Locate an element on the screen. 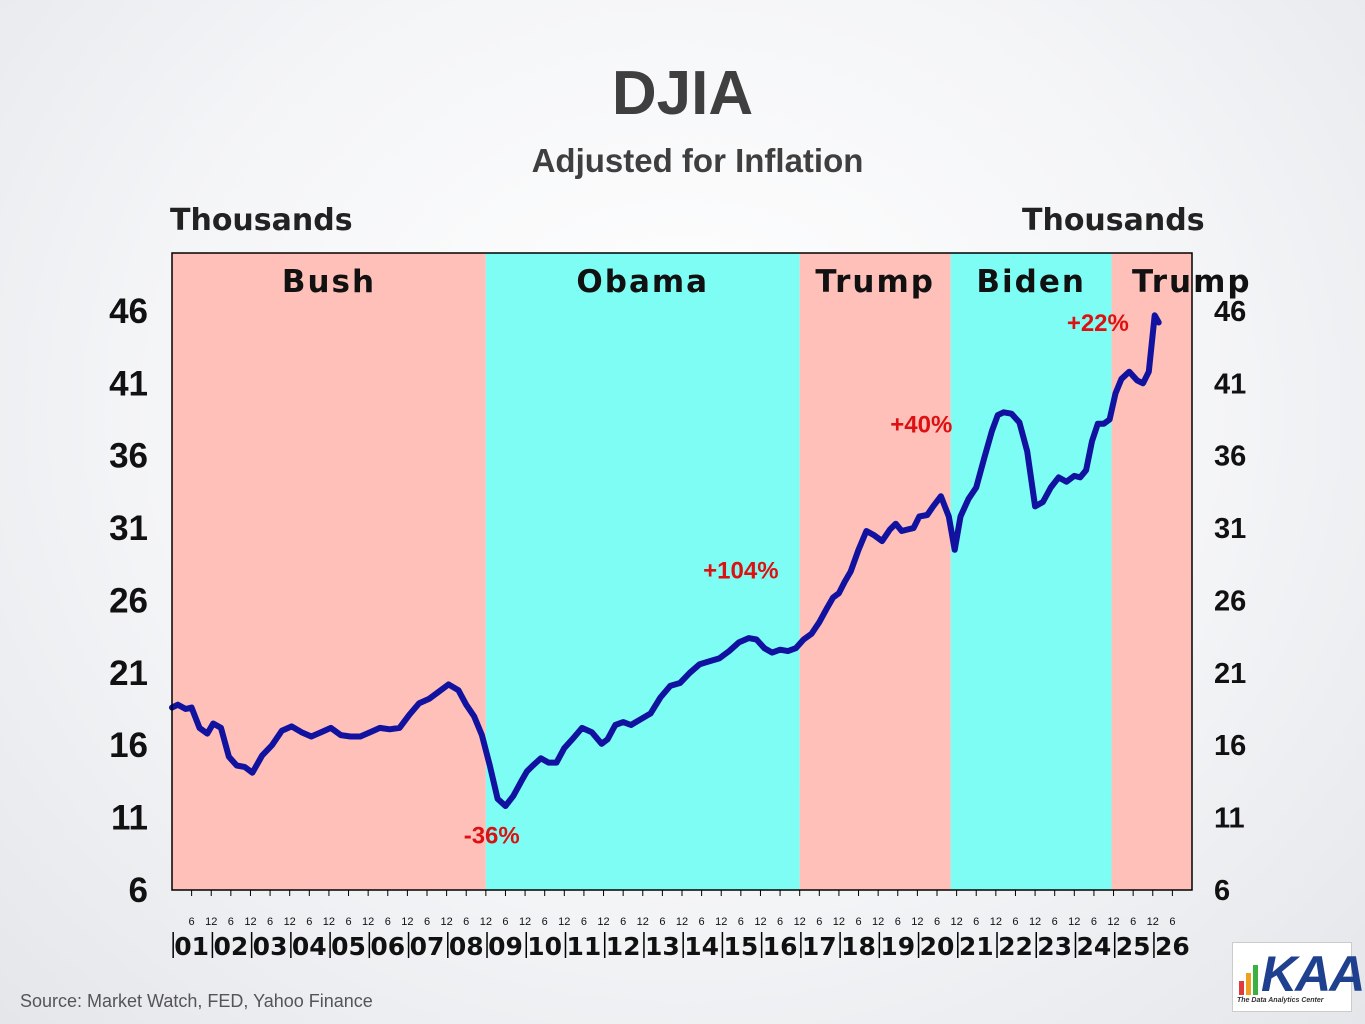 The height and width of the screenshot is (1024, 1365). y-tick-right-46: 46 is located at coordinates (1230, 312).